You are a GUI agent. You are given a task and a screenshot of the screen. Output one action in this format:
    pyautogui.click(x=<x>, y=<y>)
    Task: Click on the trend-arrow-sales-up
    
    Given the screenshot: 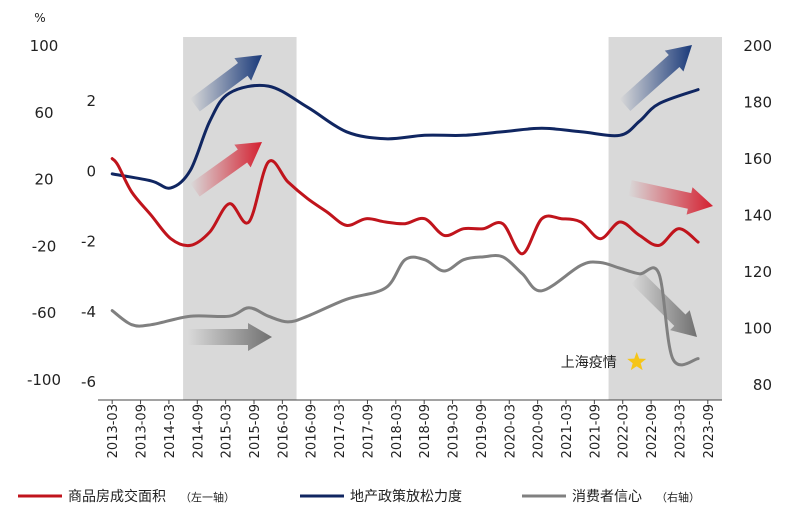 What is the action you would take?
    pyautogui.click(x=226, y=169)
    